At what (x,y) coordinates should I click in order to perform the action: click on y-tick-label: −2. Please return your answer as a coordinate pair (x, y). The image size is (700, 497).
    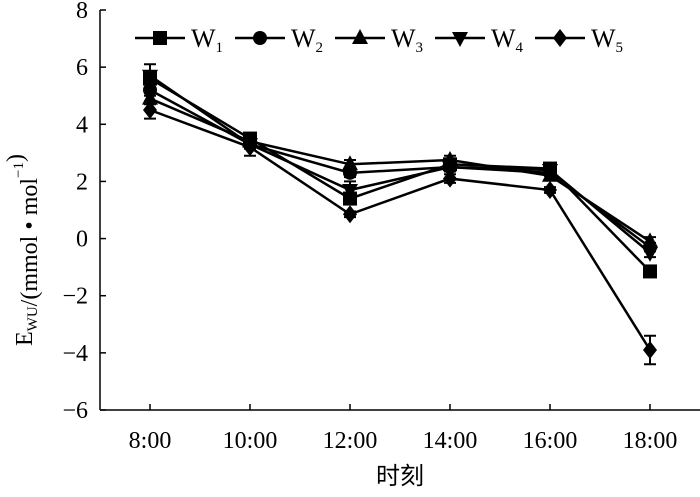
    Looking at the image, I should click on (75, 297).